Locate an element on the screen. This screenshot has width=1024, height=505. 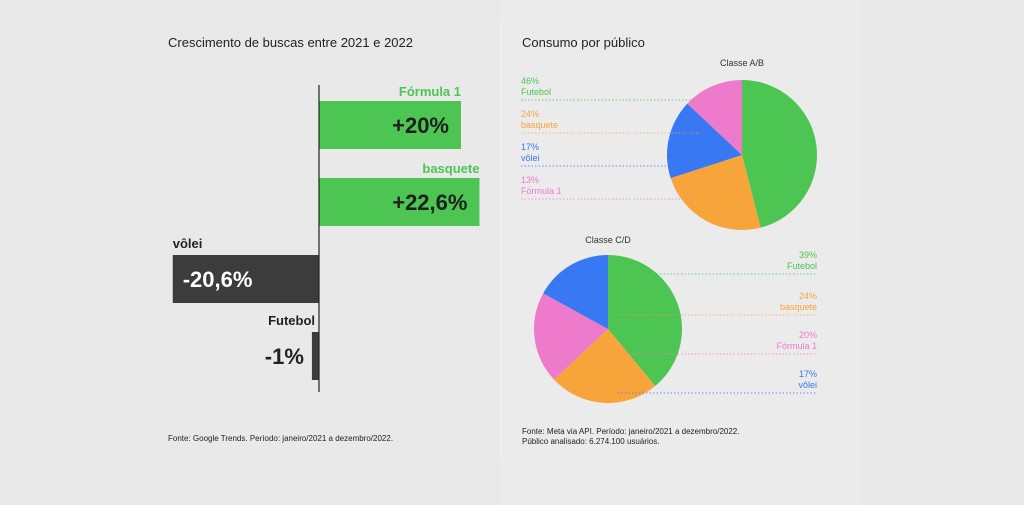
pie-title-1: Classe A/B is located at coordinates (742, 63).